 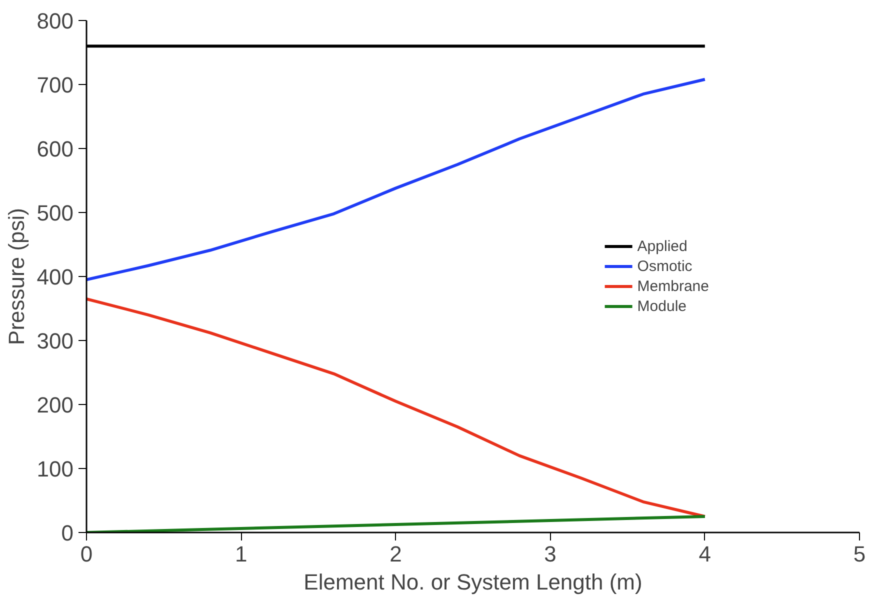 What do you see at coordinates (705, 554) in the screenshot?
I see `x-tick-label: 4` at bounding box center [705, 554].